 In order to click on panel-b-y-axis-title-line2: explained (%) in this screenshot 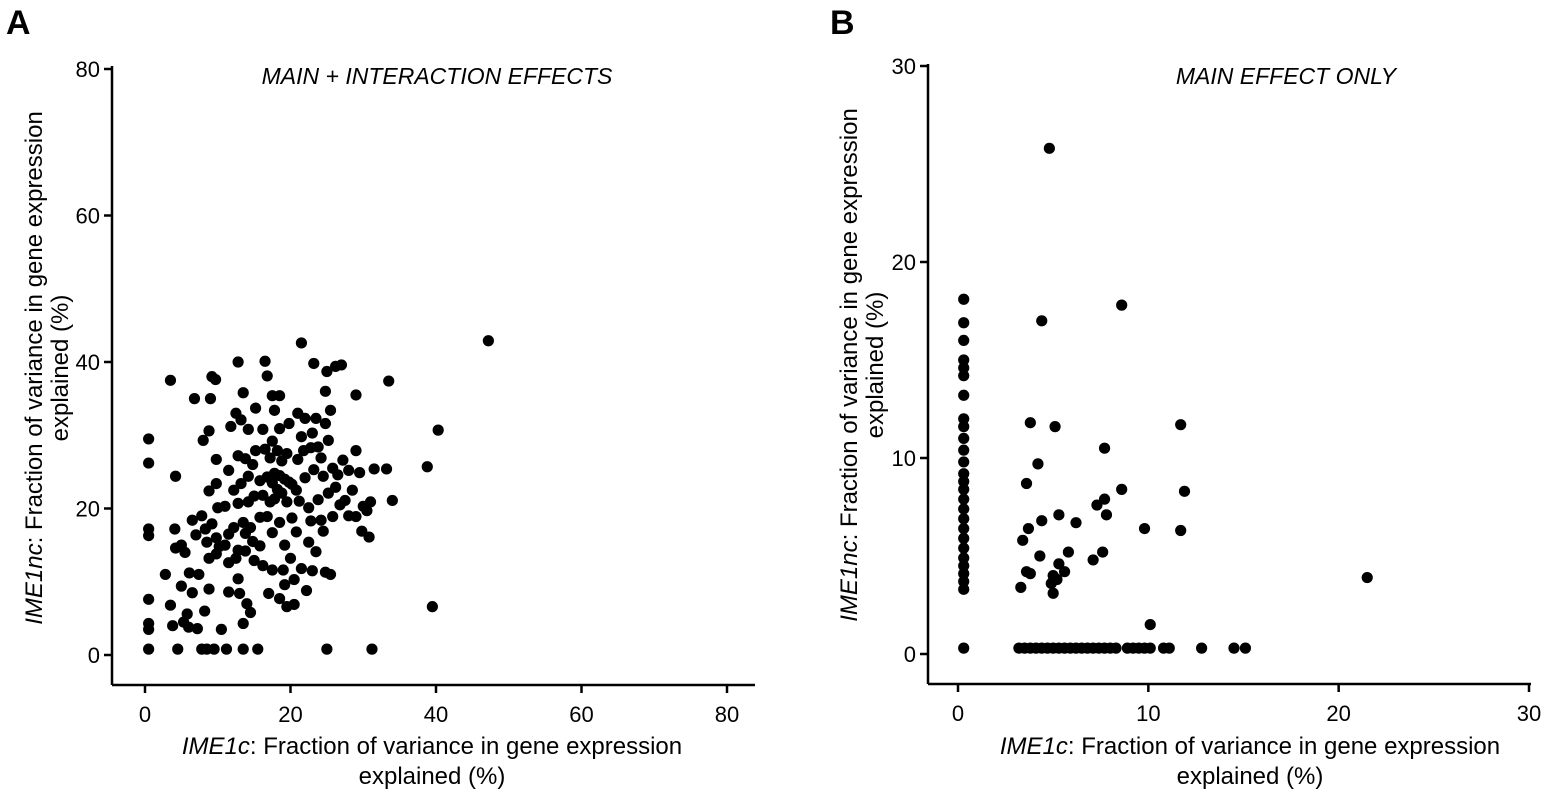, I will do `click(875, 365)`.